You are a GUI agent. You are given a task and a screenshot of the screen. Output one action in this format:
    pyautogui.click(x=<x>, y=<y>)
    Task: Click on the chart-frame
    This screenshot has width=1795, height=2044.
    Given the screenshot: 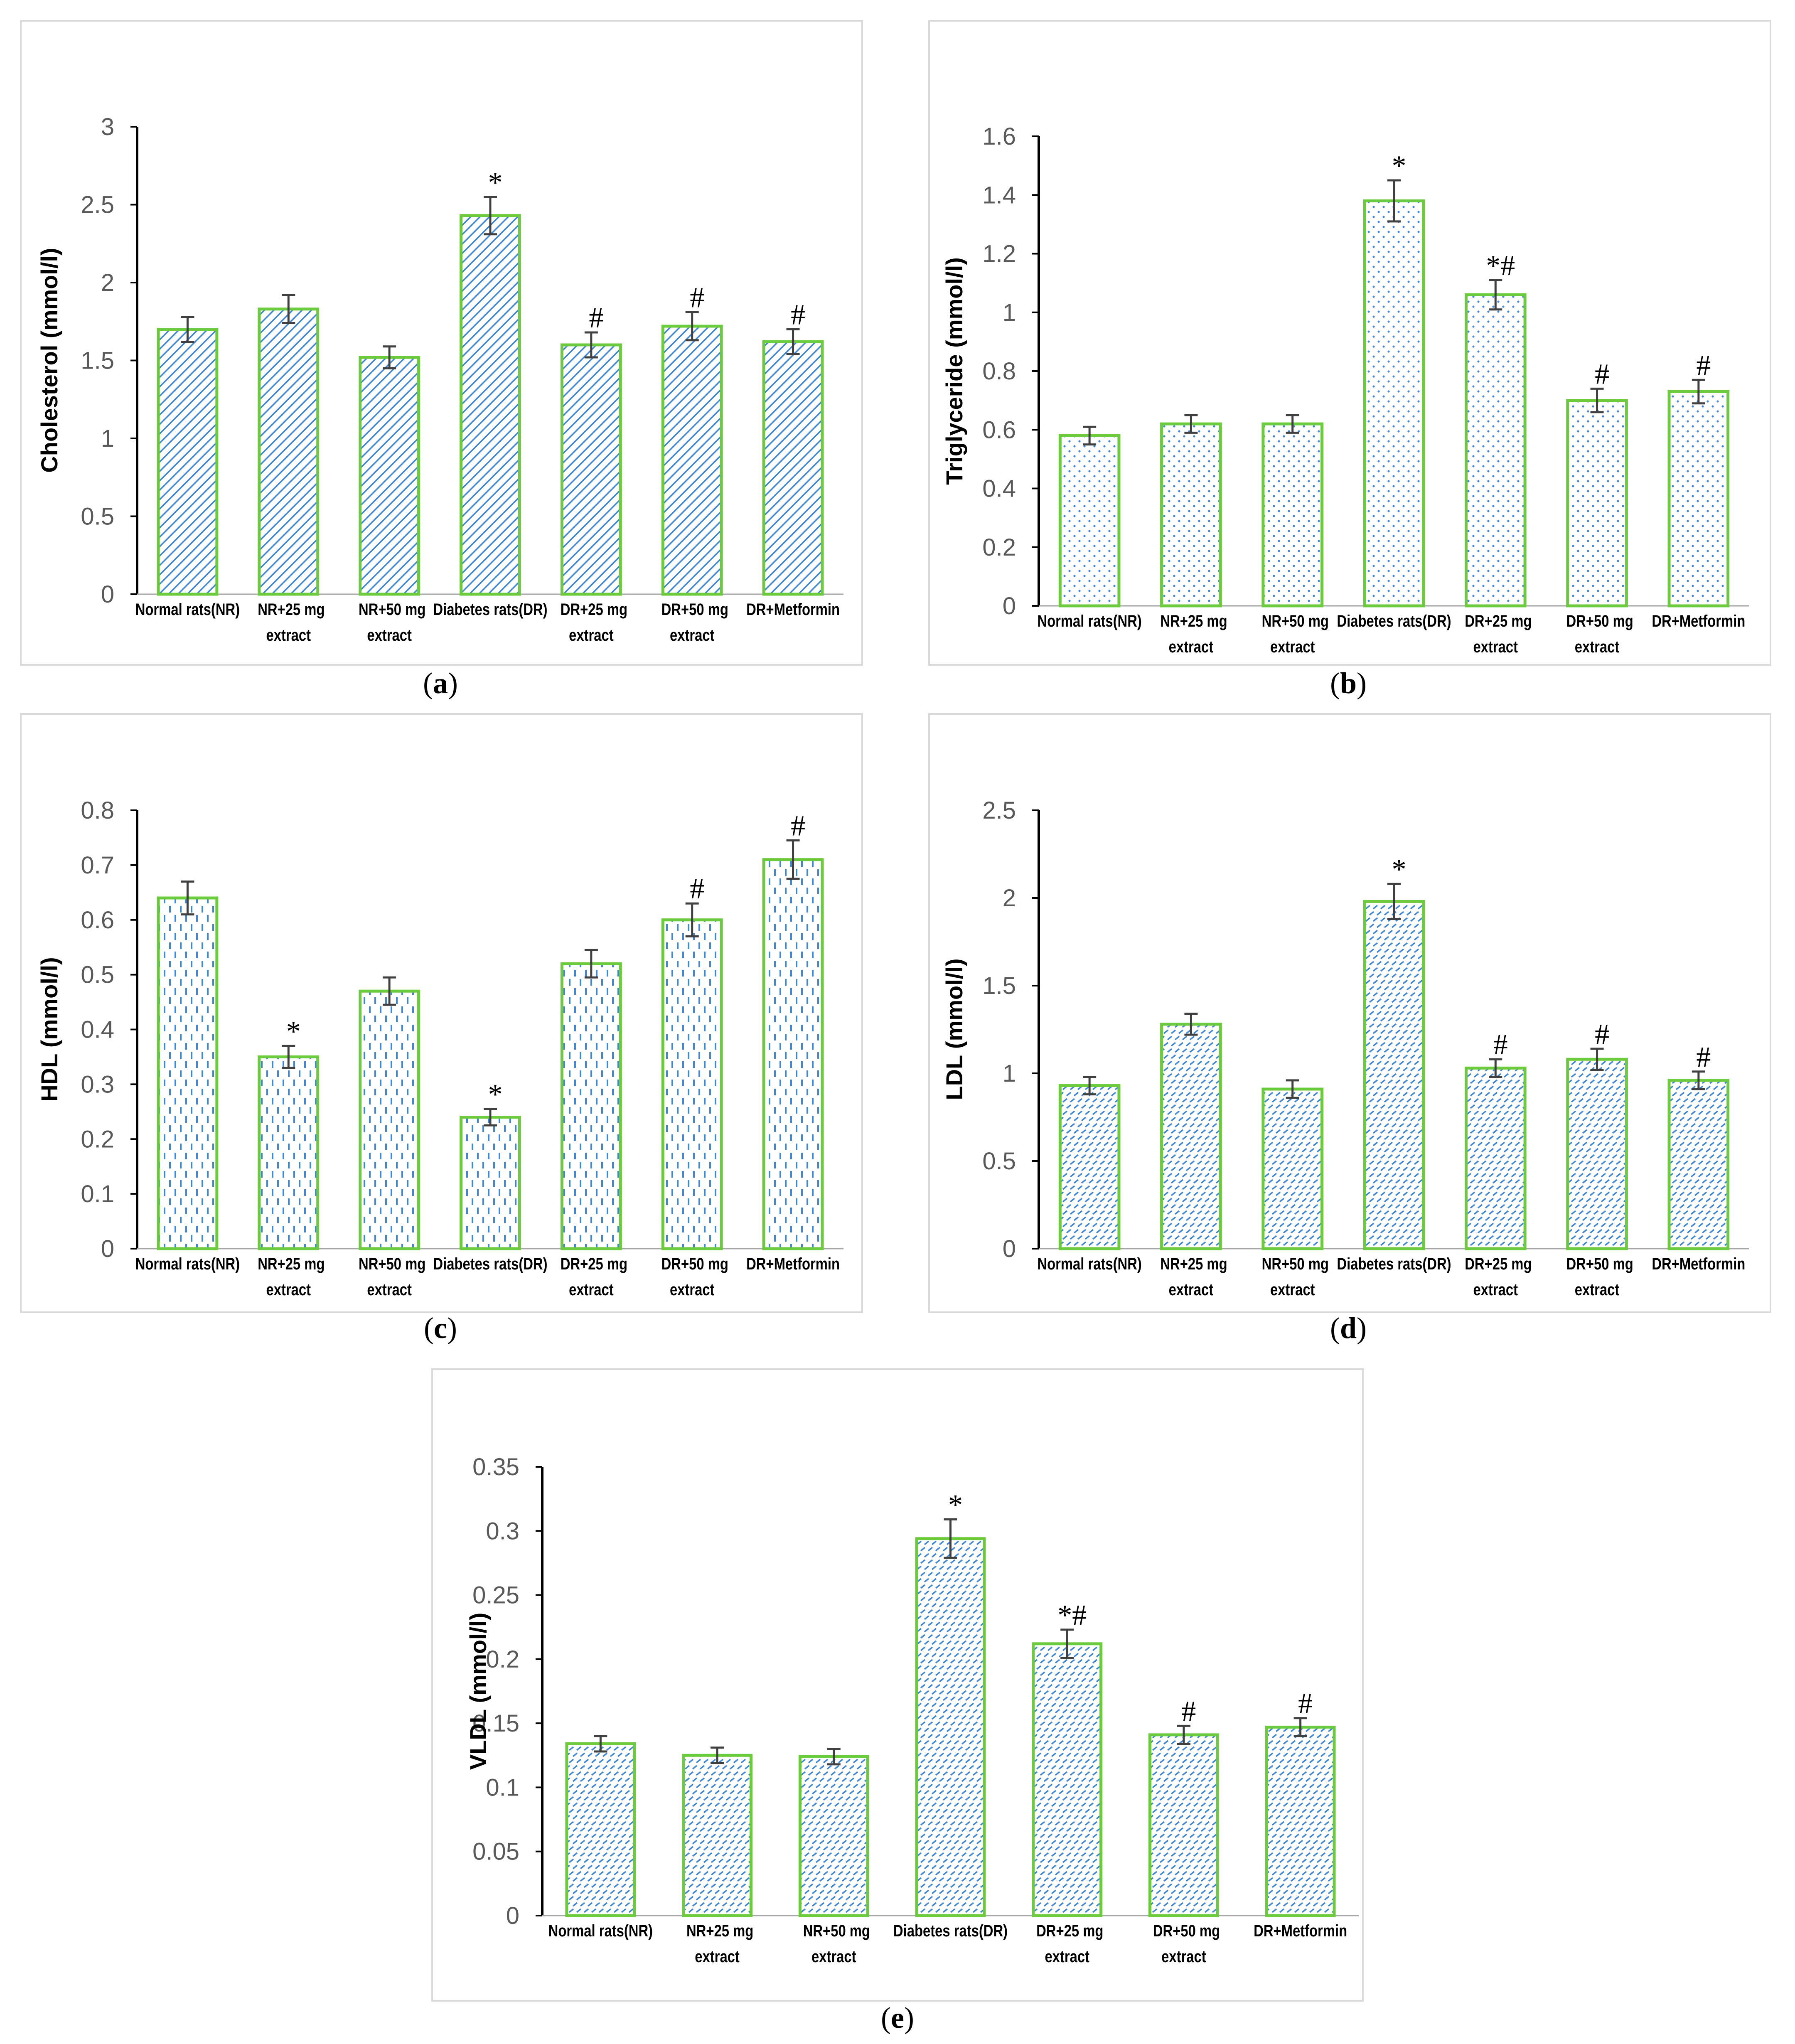 What is the action you would take?
    pyautogui.click(x=441, y=1013)
    